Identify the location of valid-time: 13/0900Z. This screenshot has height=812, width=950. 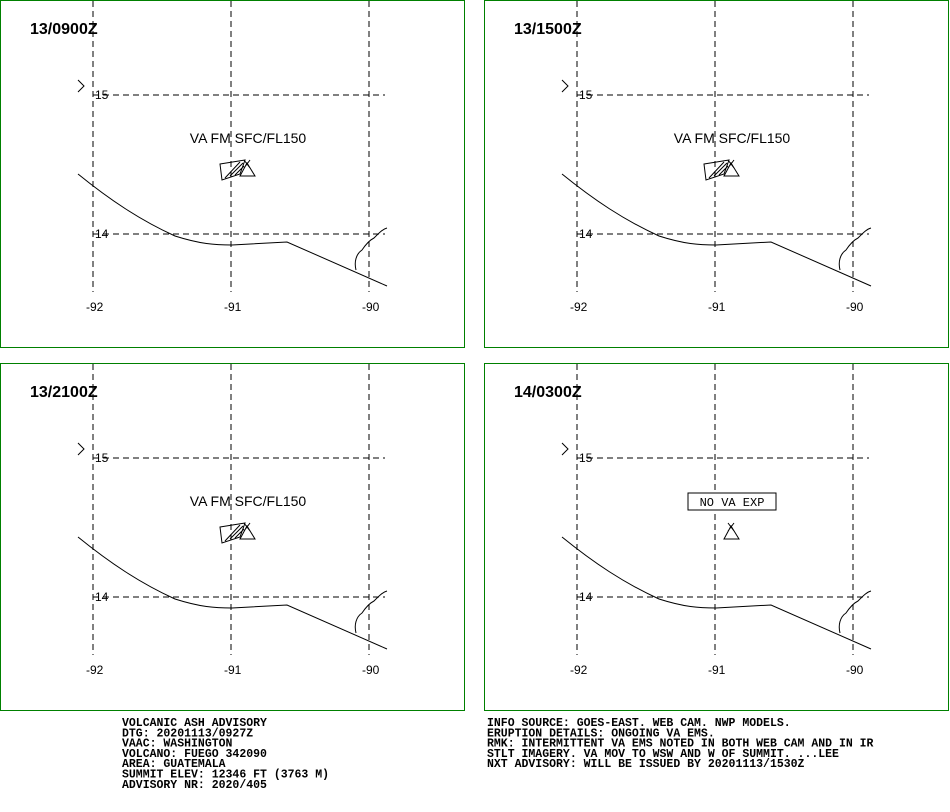
(64, 29).